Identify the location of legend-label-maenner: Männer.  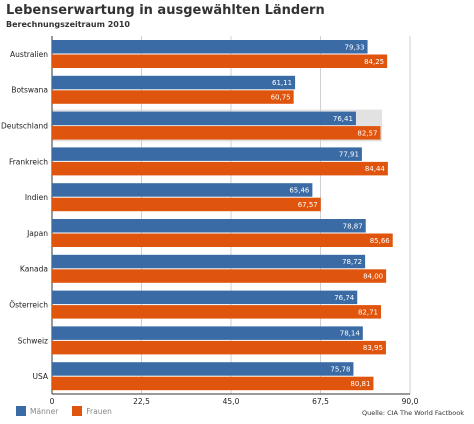
(44, 411).